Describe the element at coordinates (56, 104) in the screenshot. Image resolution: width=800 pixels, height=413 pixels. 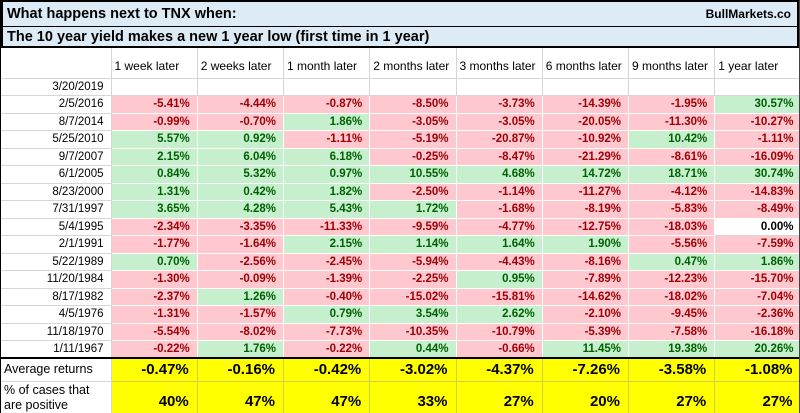
I see `row-date-cell: 2/5/2016` at that location.